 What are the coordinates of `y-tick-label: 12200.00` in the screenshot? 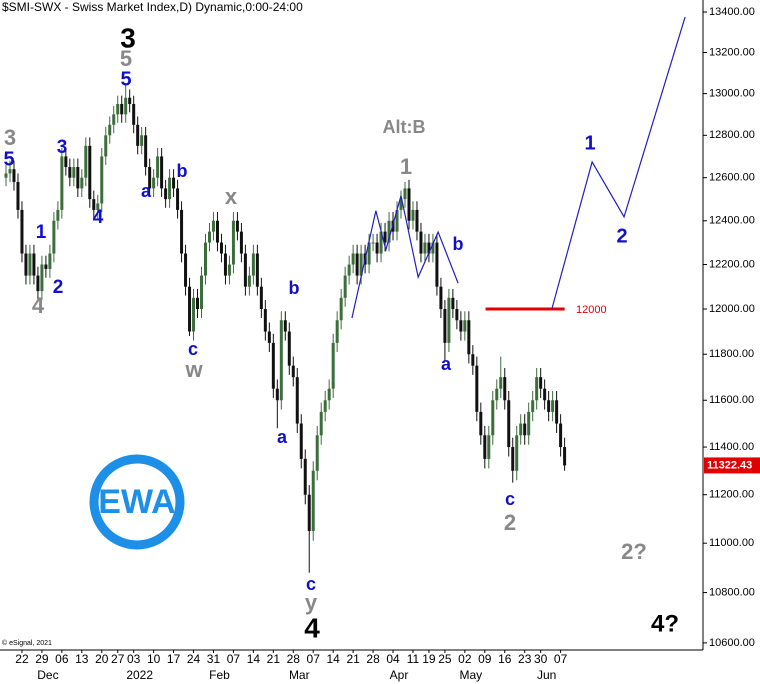 It's located at (732, 264).